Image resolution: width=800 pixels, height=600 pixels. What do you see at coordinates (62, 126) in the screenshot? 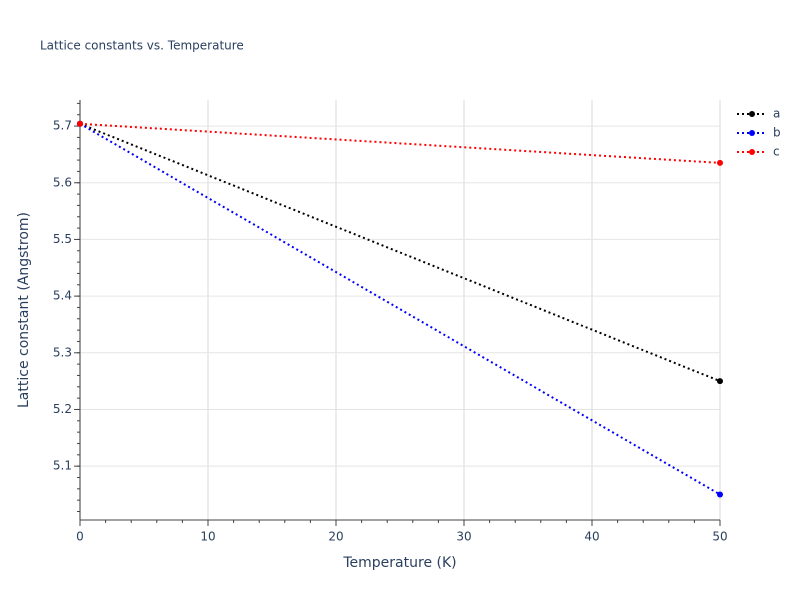
I see `y-tick-label: 5.7` at bounding box center [62, 126].